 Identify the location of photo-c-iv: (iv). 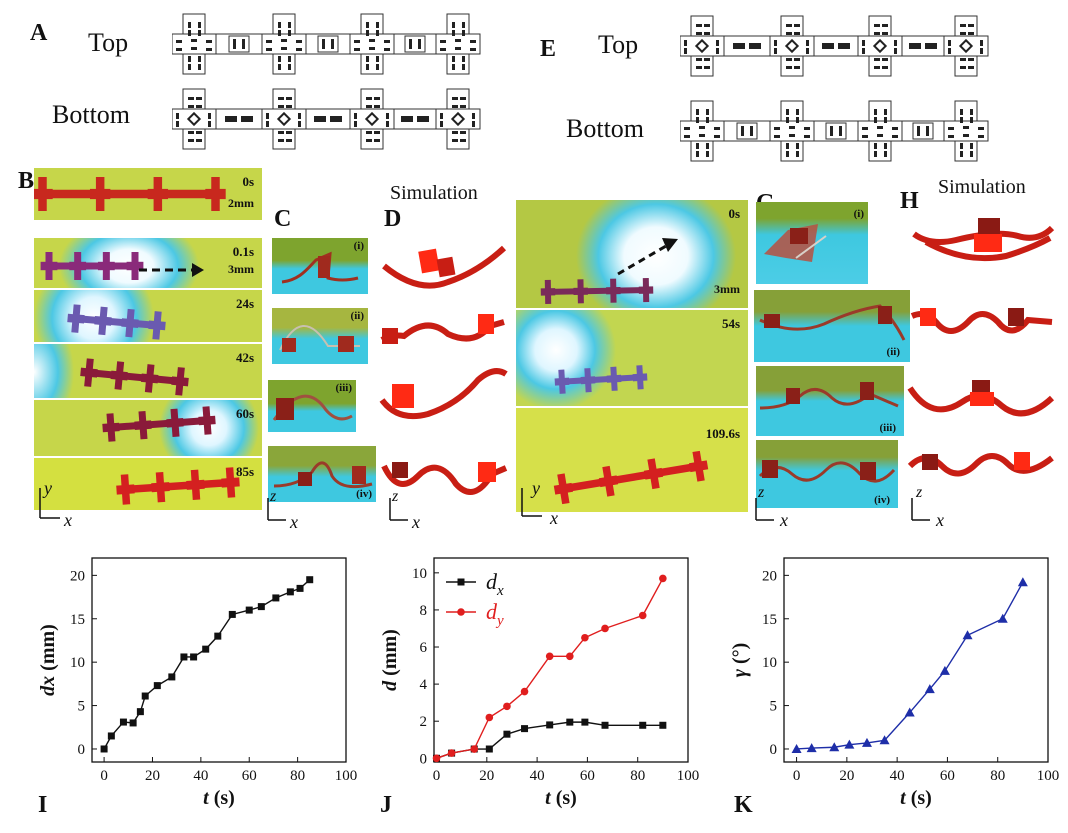
(322, 474).